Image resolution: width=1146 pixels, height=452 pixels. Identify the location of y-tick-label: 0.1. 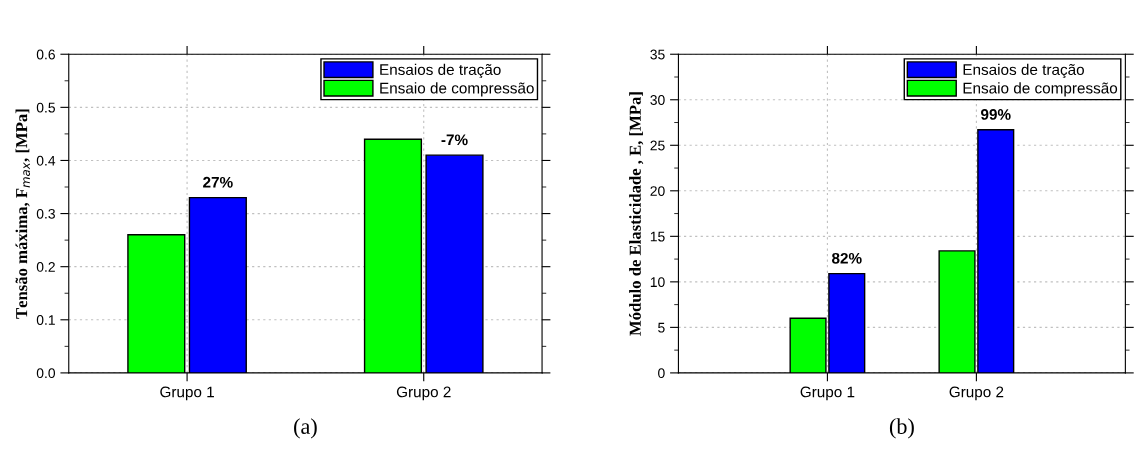
(45, 320).